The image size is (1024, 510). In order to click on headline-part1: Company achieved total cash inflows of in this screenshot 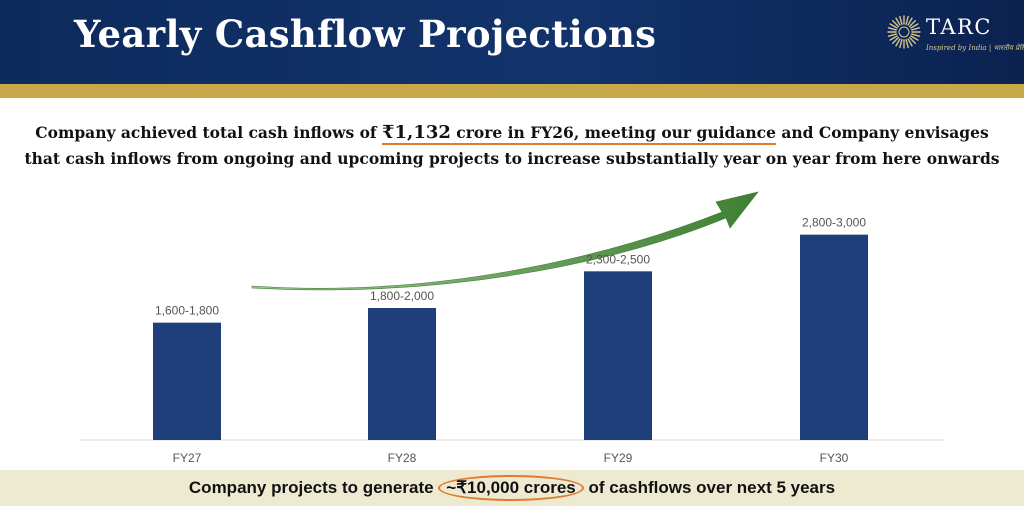, I will do `click(208, 132)`.